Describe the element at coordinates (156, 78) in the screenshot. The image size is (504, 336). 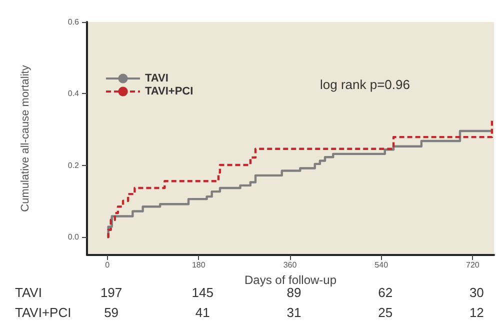
I see `legend-label: TAVI` at that location.